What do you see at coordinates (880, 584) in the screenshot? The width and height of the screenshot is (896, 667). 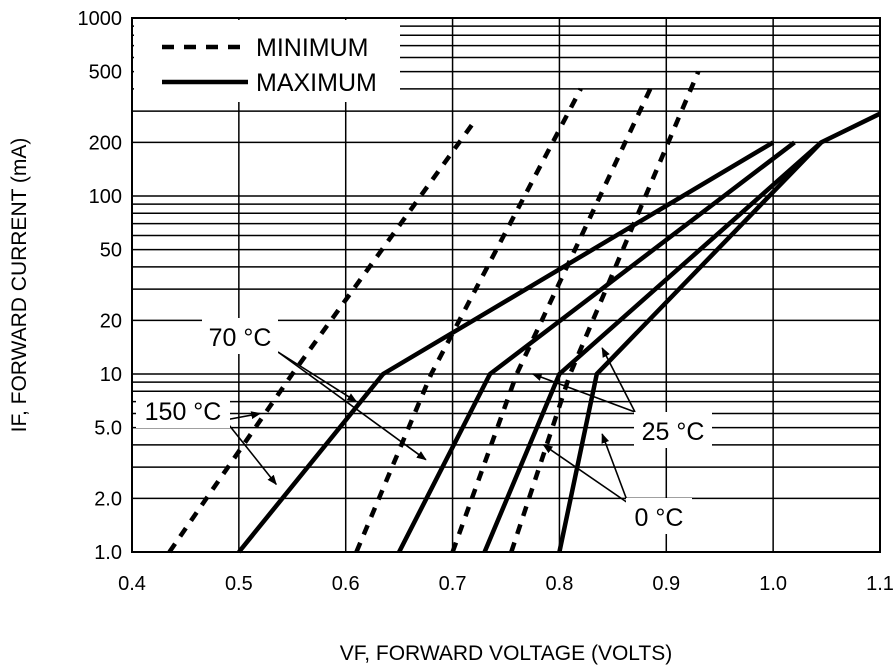 I see `x-tick-label: 1.1` at bounding box center [880, 584].